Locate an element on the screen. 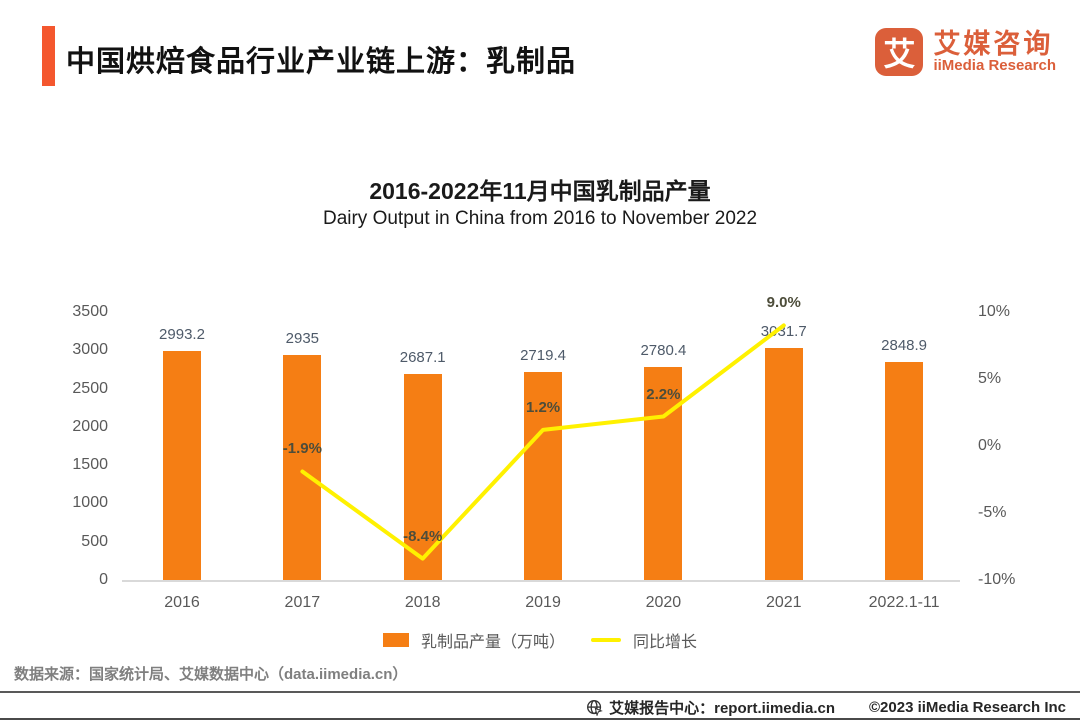 The height and width of the screenshot is (720, 1080). report-center-link: 艾媒报告中心：report.iimedia.cn is located at coordinates (710, 707).